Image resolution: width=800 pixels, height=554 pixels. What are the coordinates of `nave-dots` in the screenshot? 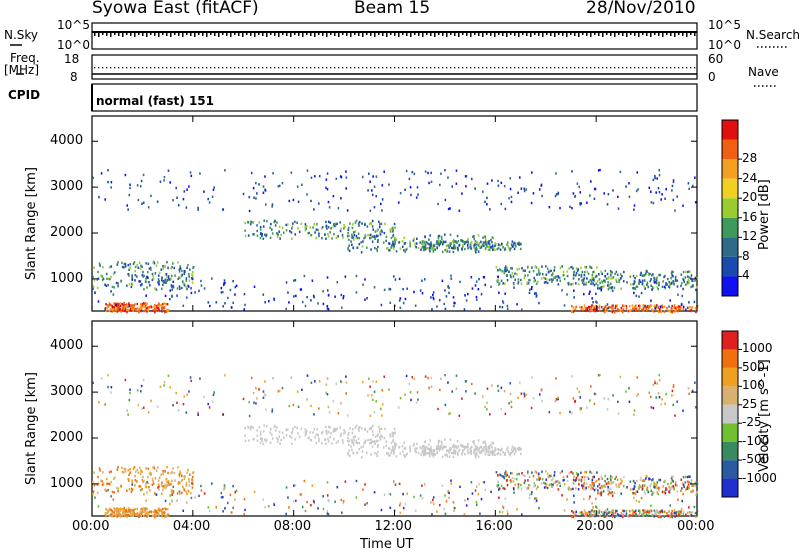 It's located at (395, 68).